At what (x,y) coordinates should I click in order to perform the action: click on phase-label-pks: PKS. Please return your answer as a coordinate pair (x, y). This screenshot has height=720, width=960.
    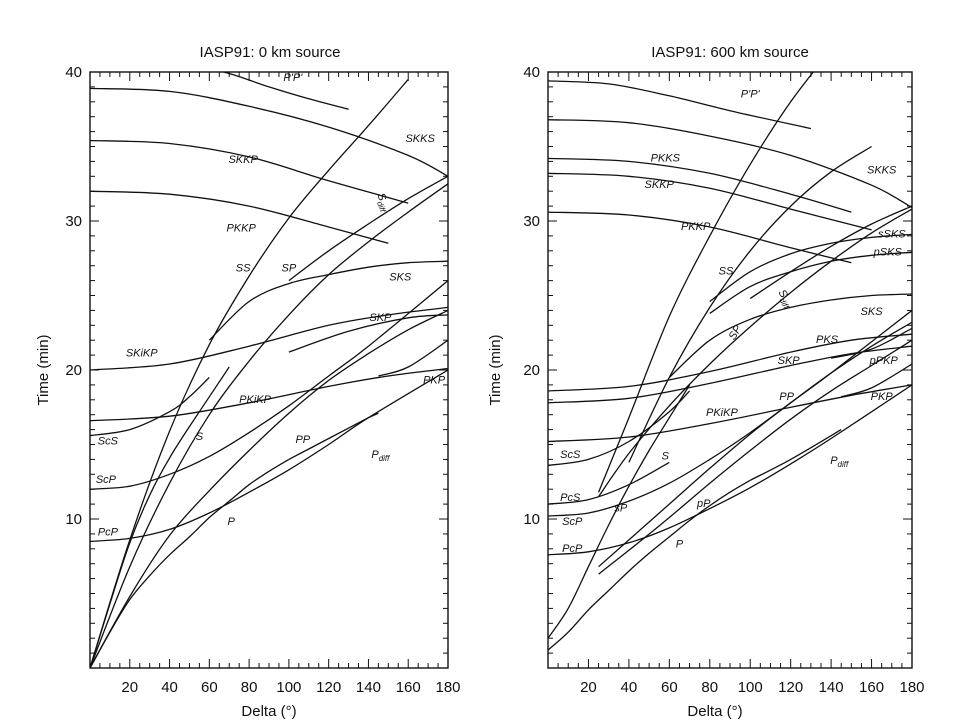
    Looking at the image, I should click on (827, 340).